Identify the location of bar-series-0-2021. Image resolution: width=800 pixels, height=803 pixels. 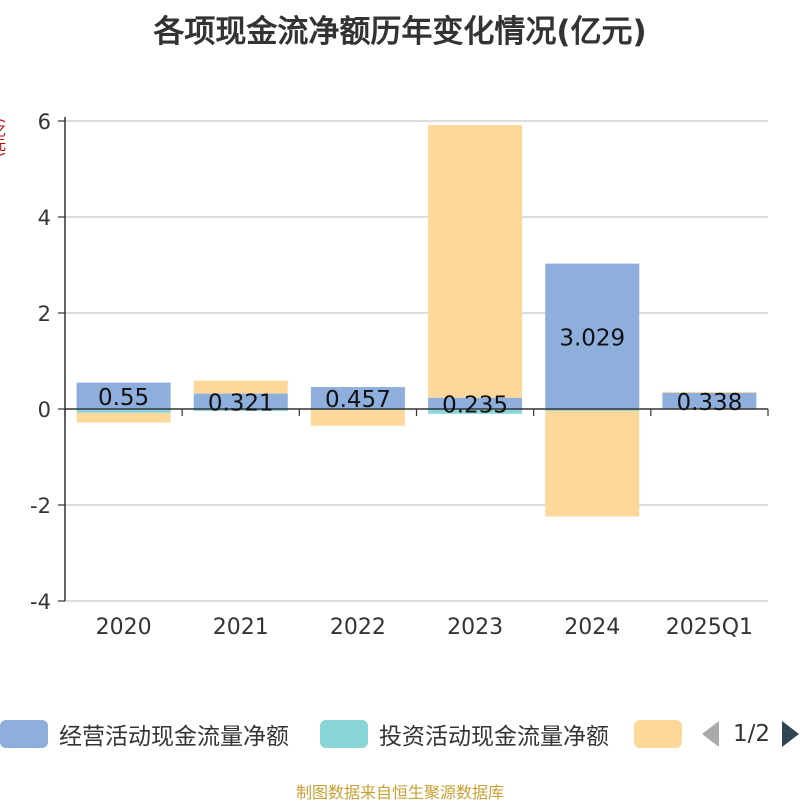
(240, 401).